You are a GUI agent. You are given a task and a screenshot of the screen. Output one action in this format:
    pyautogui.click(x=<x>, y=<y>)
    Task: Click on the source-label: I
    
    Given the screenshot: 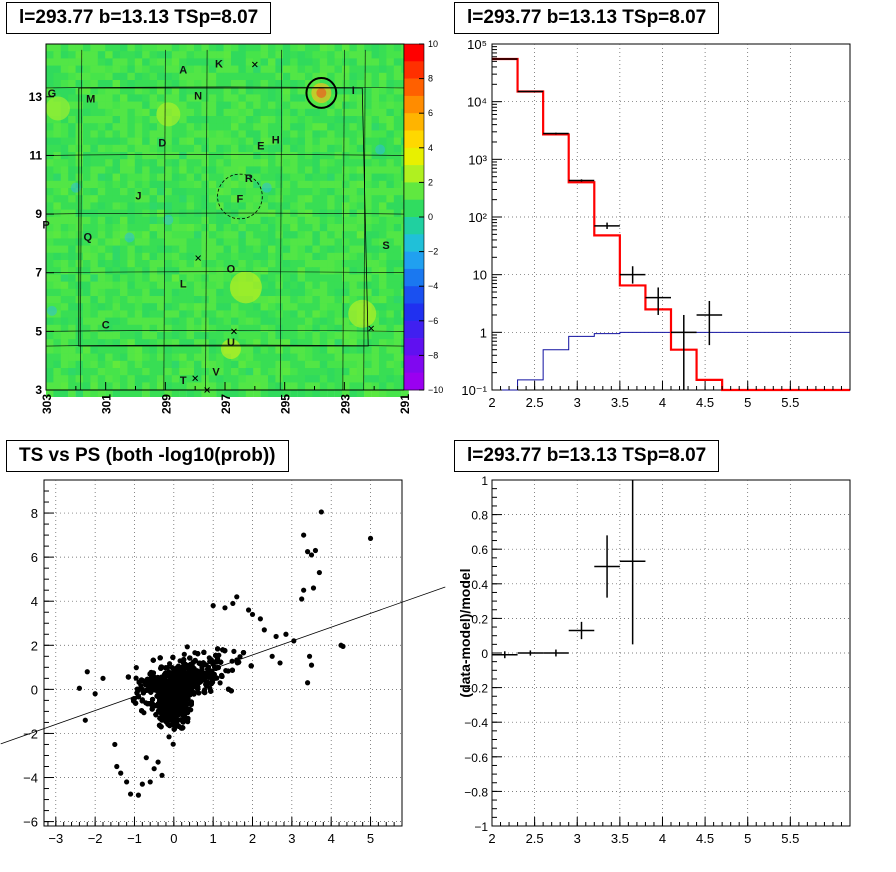 What is the action you would take?
    pyautogui.click(x=353, y=91)
    